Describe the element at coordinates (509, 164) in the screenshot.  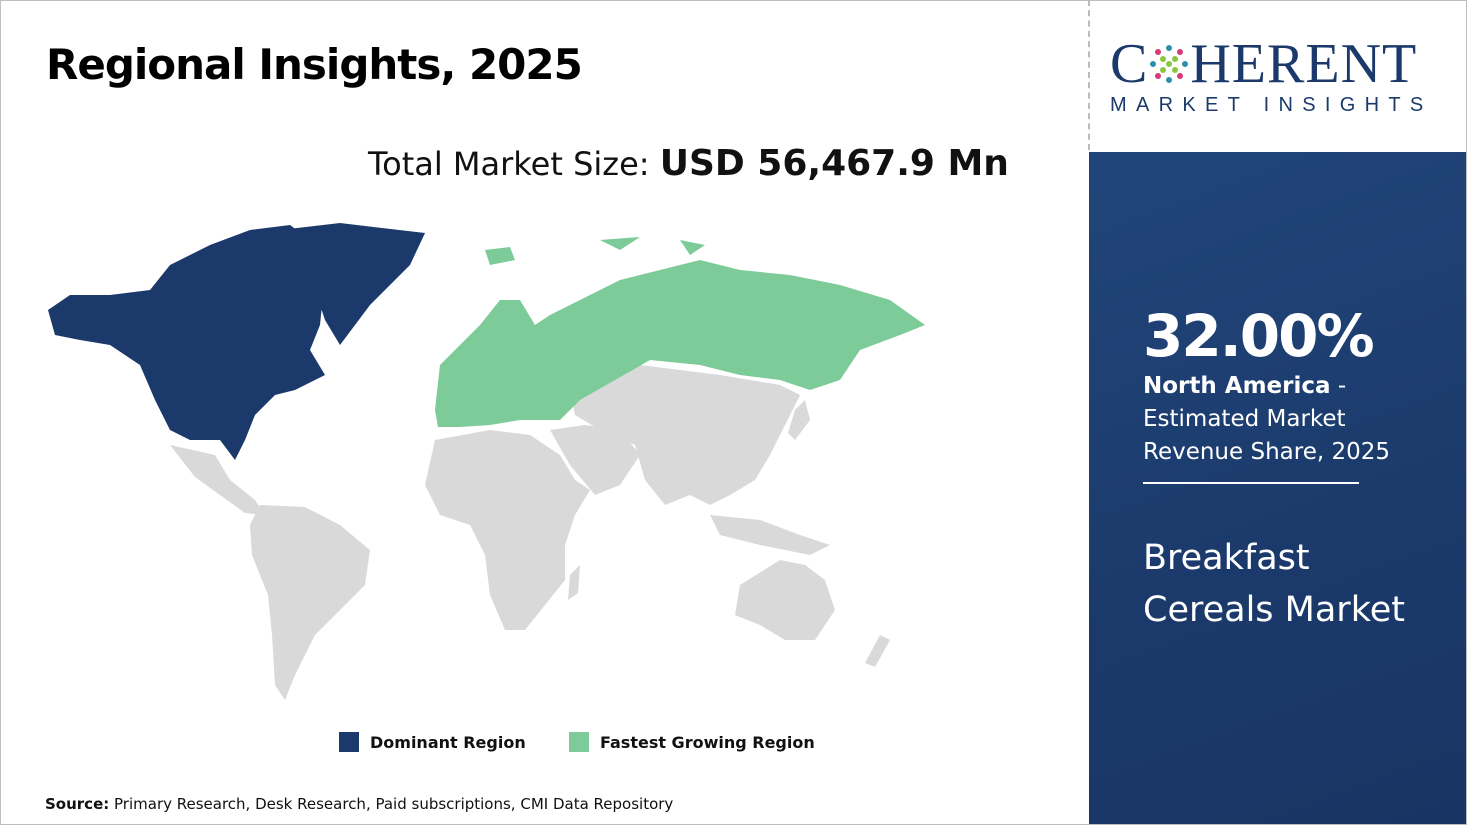
I see `total-label: Total Market Size:` at that location.